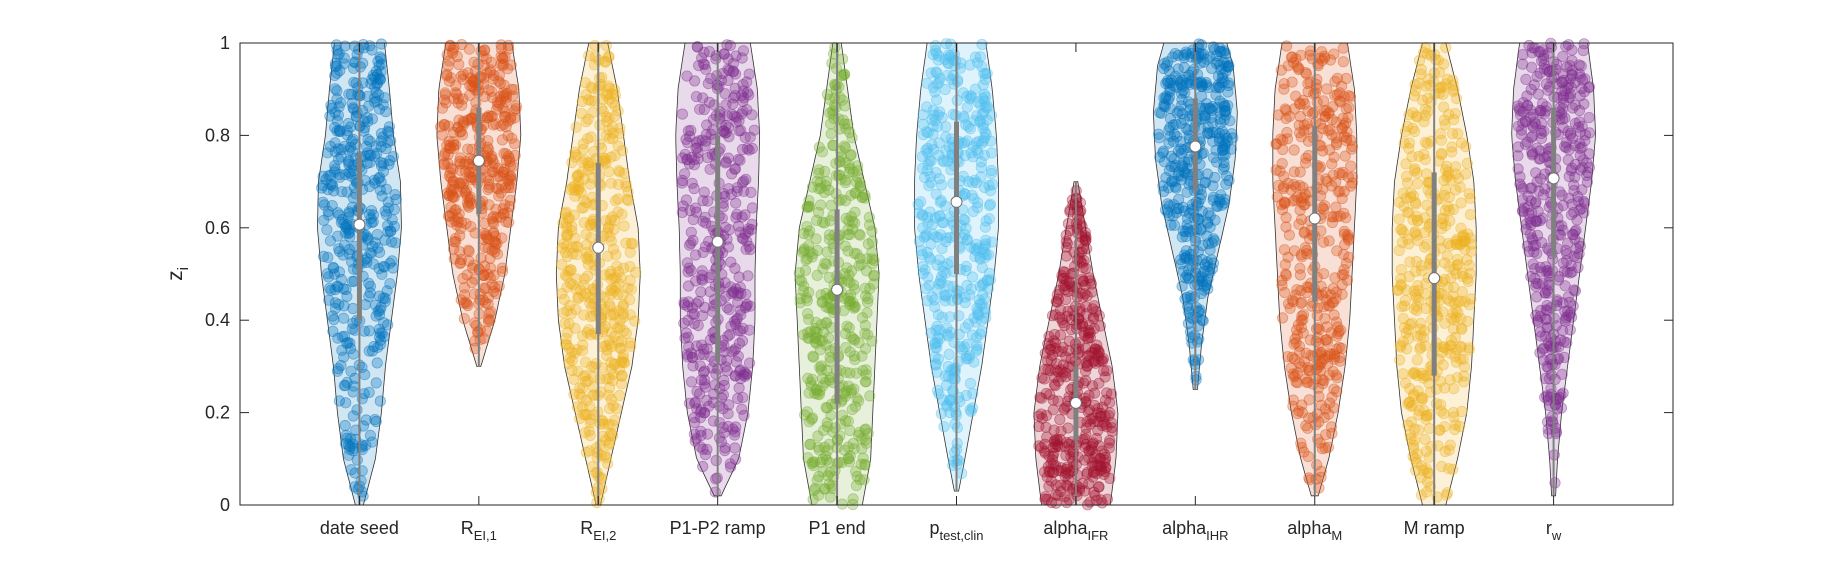 Image resolution: width=1842 pixels, height=571 pixels. I want to click on median-marker, so click(837, 289).